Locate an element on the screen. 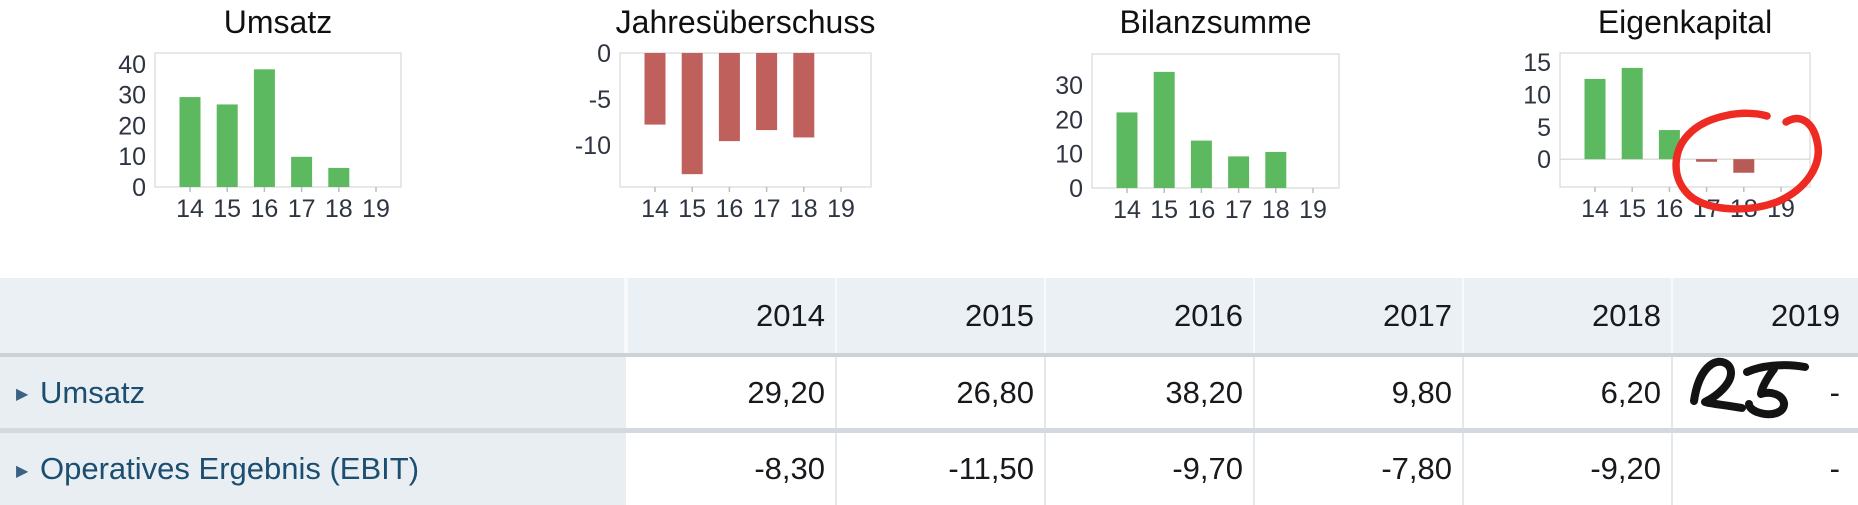  value-cell: -9,20 is located at coordinates (1566, 469).